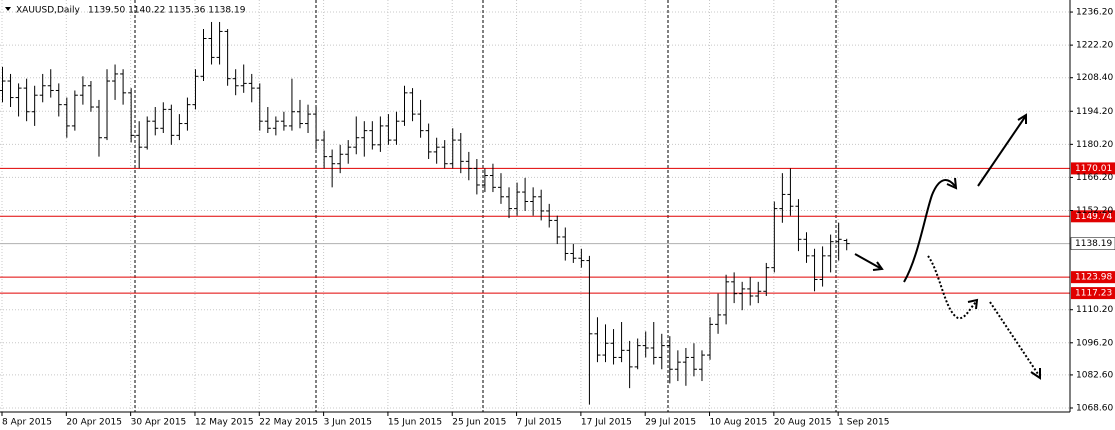 The height and width of the screenshot is (430, 1115). Describe the element at coordinates (288, 423) in the screenshot. I see `x-tick-label: 22 May 2015` at that location.